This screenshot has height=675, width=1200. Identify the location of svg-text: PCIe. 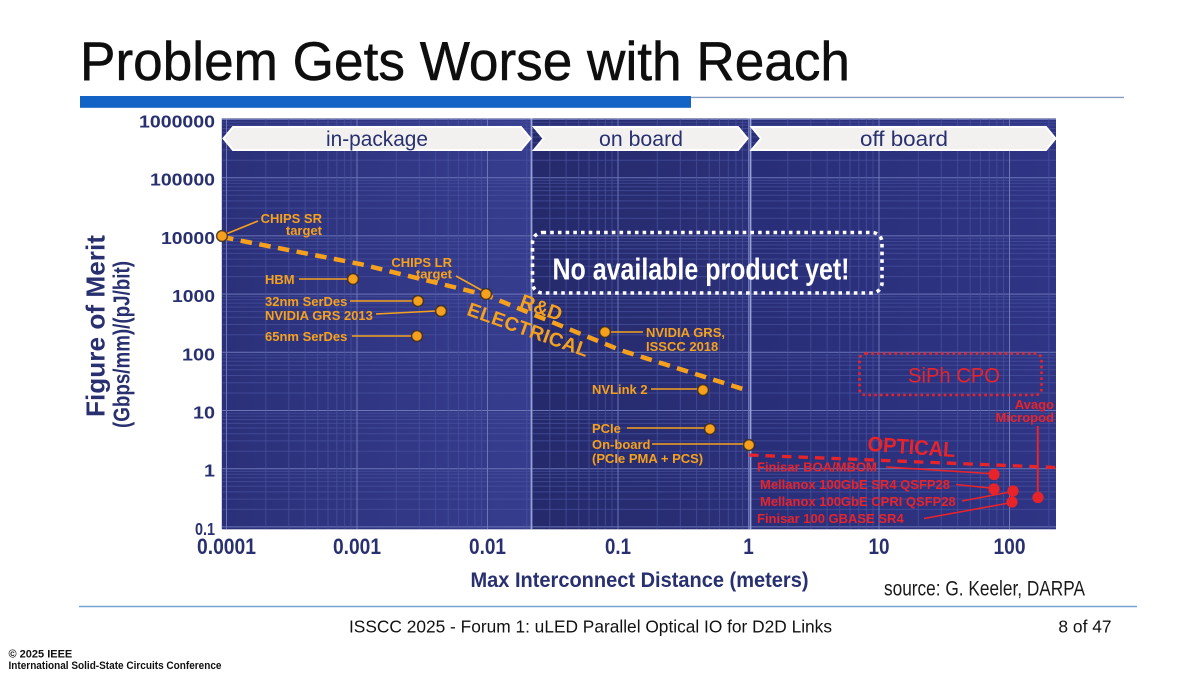
(606, 428).